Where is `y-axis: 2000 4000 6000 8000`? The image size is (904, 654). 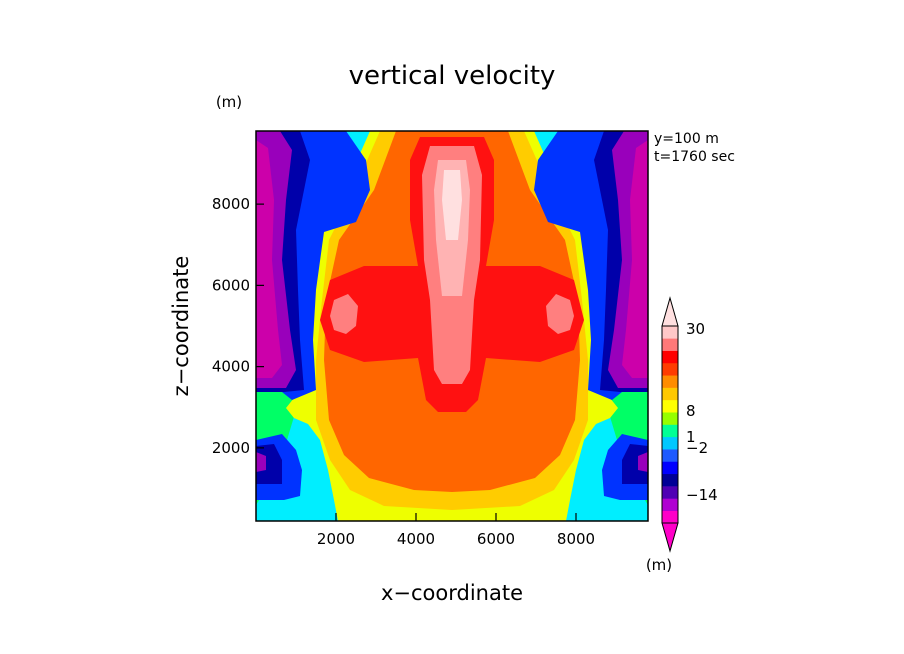
y-axis: 2000 4000 6000 8000 is located at coordinates (238, 326).